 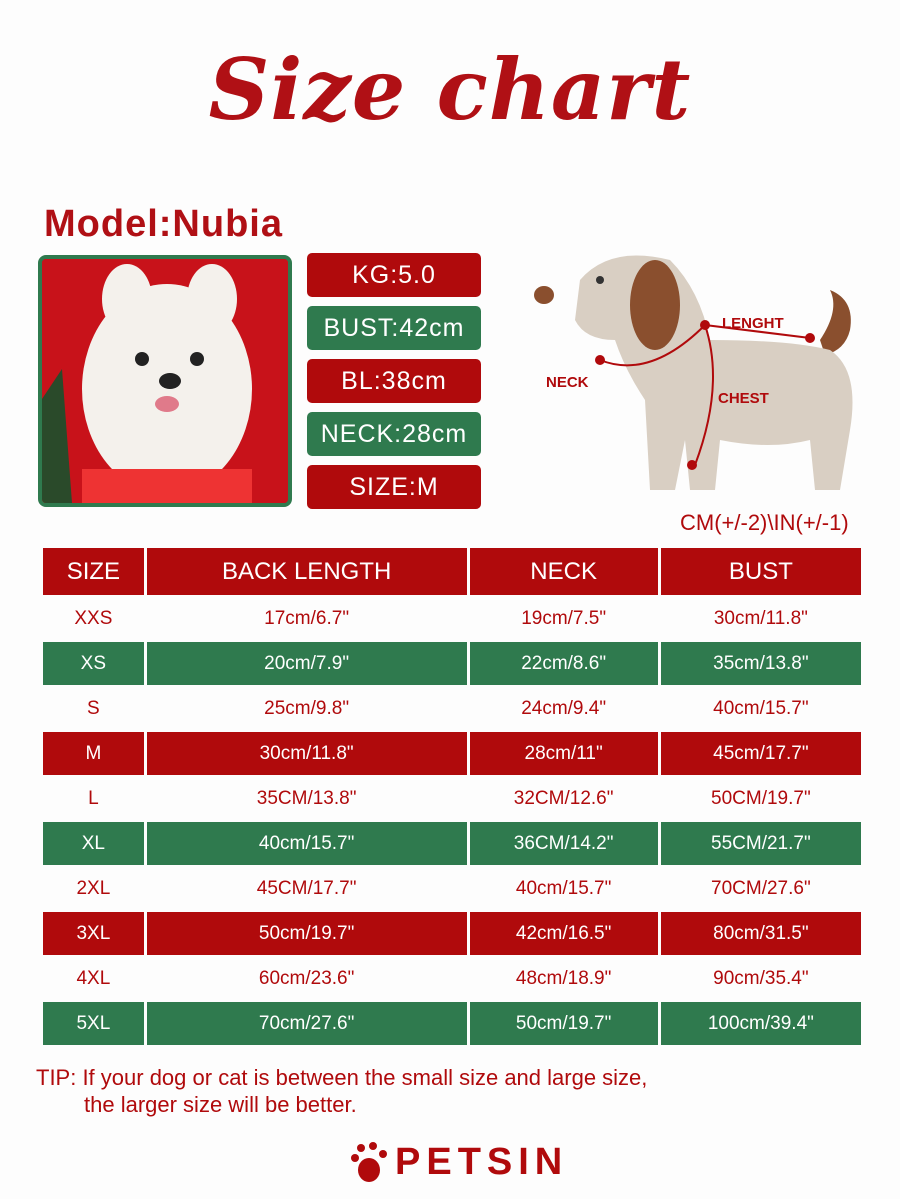 I want to click on table-cell: 100cm/39.4", so click(x=760, y=1023).